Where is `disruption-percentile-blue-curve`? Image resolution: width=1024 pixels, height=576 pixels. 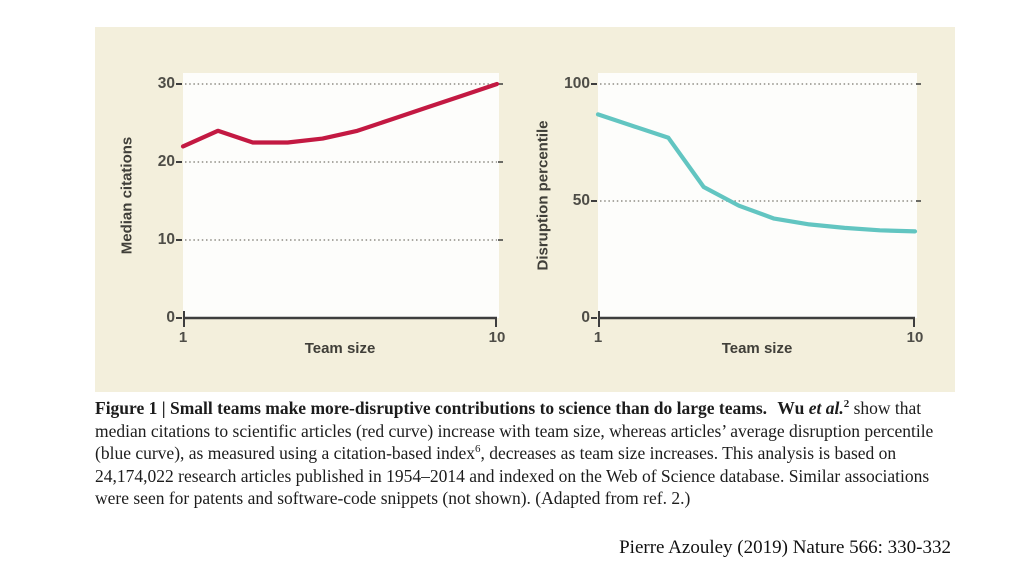
disruption-percentile-blue-curve is located at coordinates (756, 173).